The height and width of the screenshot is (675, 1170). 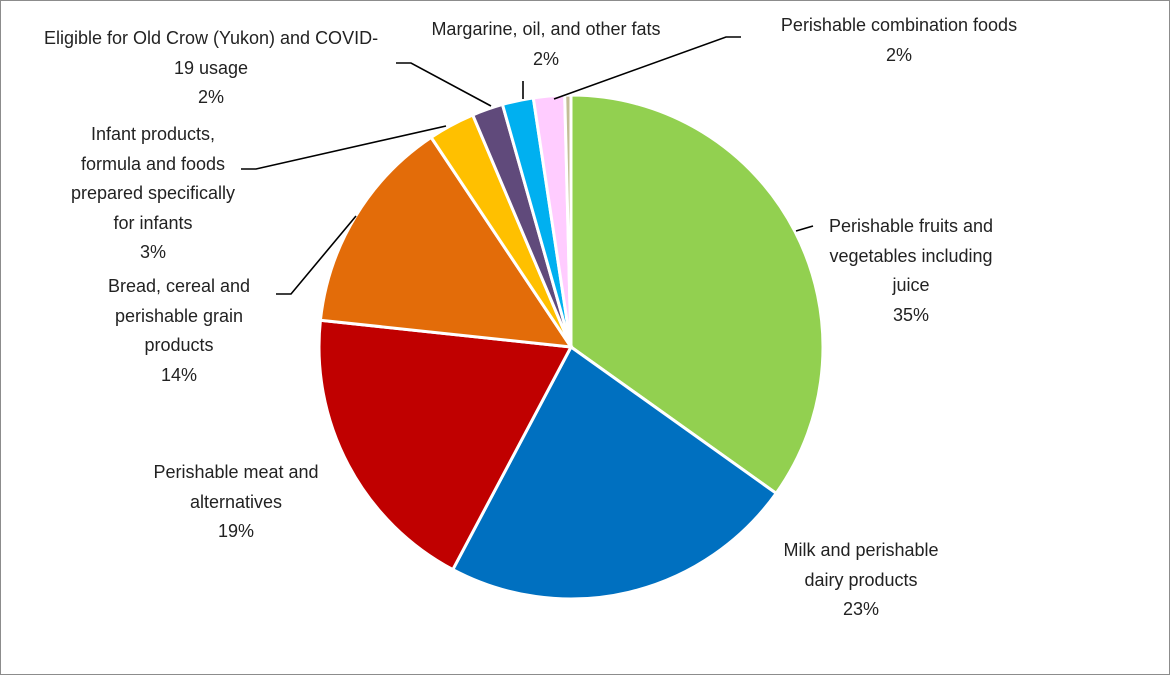 What do you see at coordinates (911, 314) in the screenshot?
I see `percent-label: 35%` at bounding box center [911, 314].